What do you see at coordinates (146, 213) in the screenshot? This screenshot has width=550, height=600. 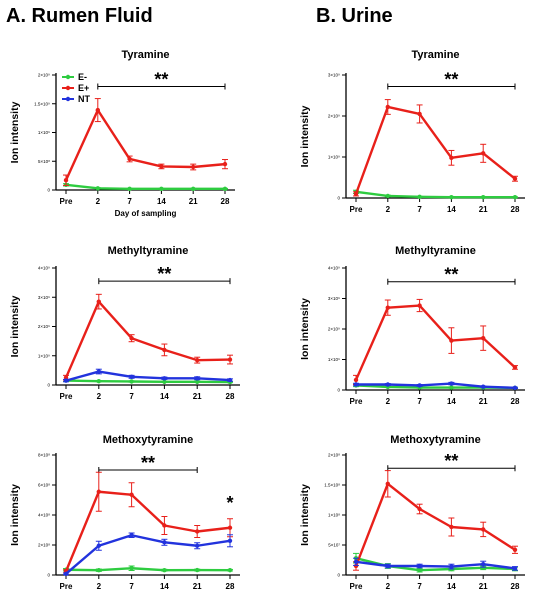 I see `x-axis-label: Day of sampling` at bounding box center [146, 213].